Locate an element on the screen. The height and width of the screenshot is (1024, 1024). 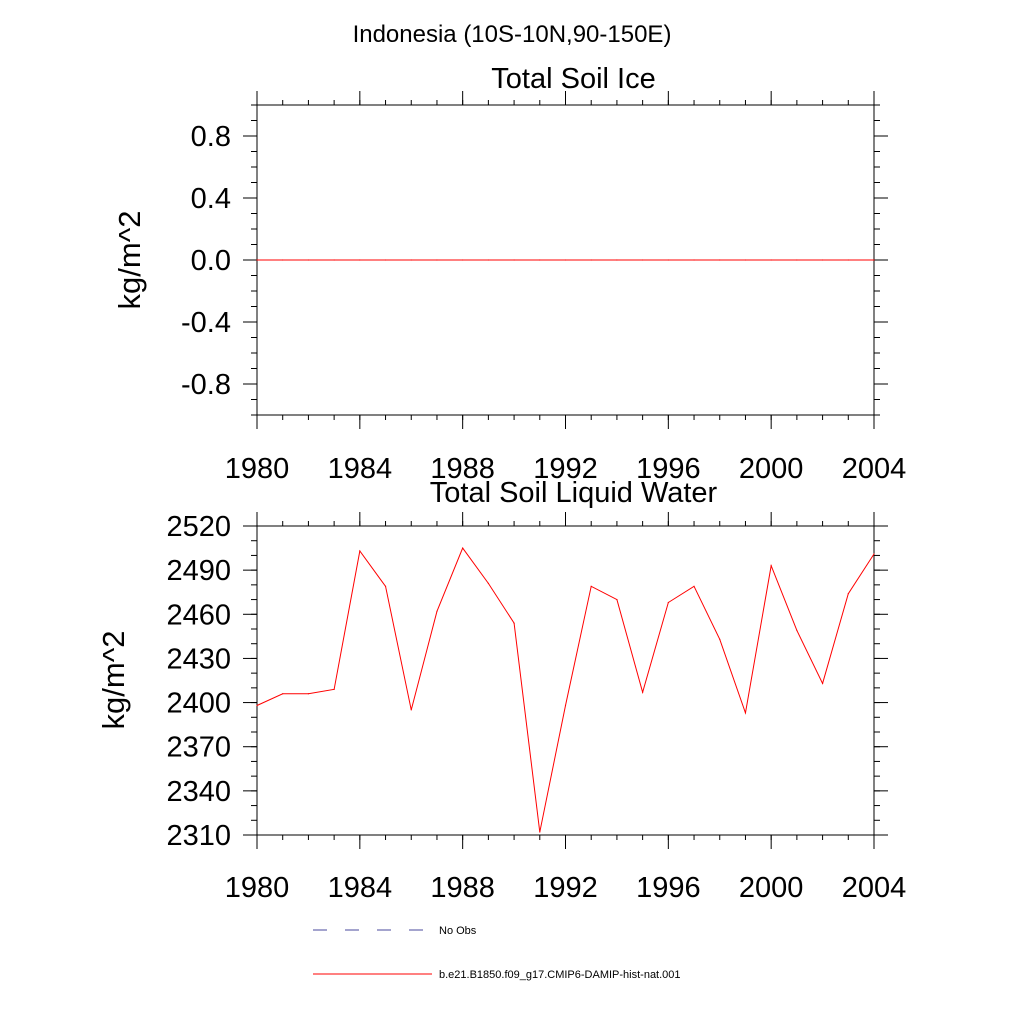
chart-title: Total Soil Liquid Water is located at coordinates (574, 493).